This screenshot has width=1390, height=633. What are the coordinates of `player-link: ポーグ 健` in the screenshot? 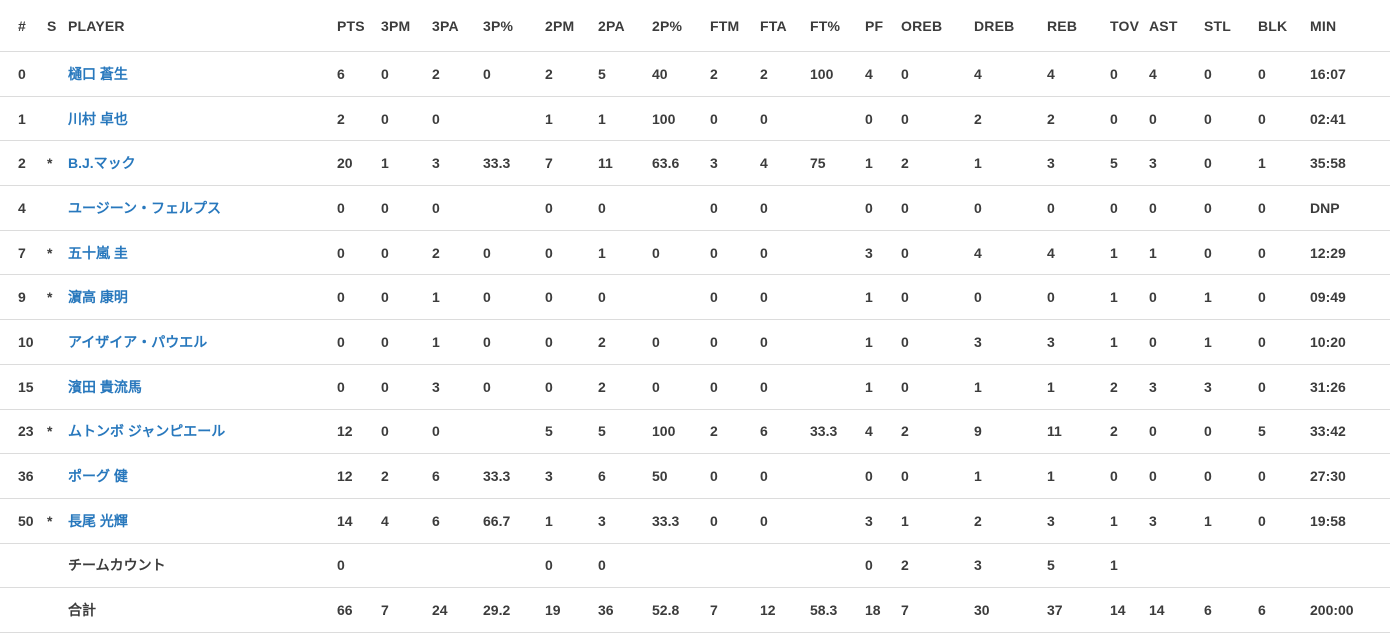 It's located at (202, 476).